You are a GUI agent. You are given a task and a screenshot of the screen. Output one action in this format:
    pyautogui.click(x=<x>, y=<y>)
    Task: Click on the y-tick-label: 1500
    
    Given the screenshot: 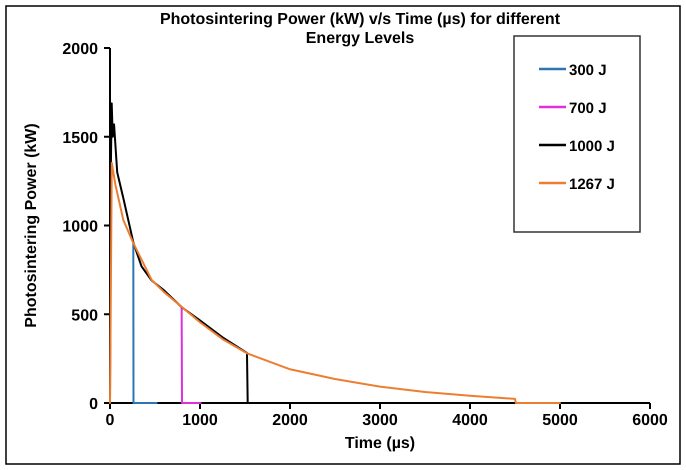 What is the action you would take?
    pyautogui.click(x=80, y=138)
    